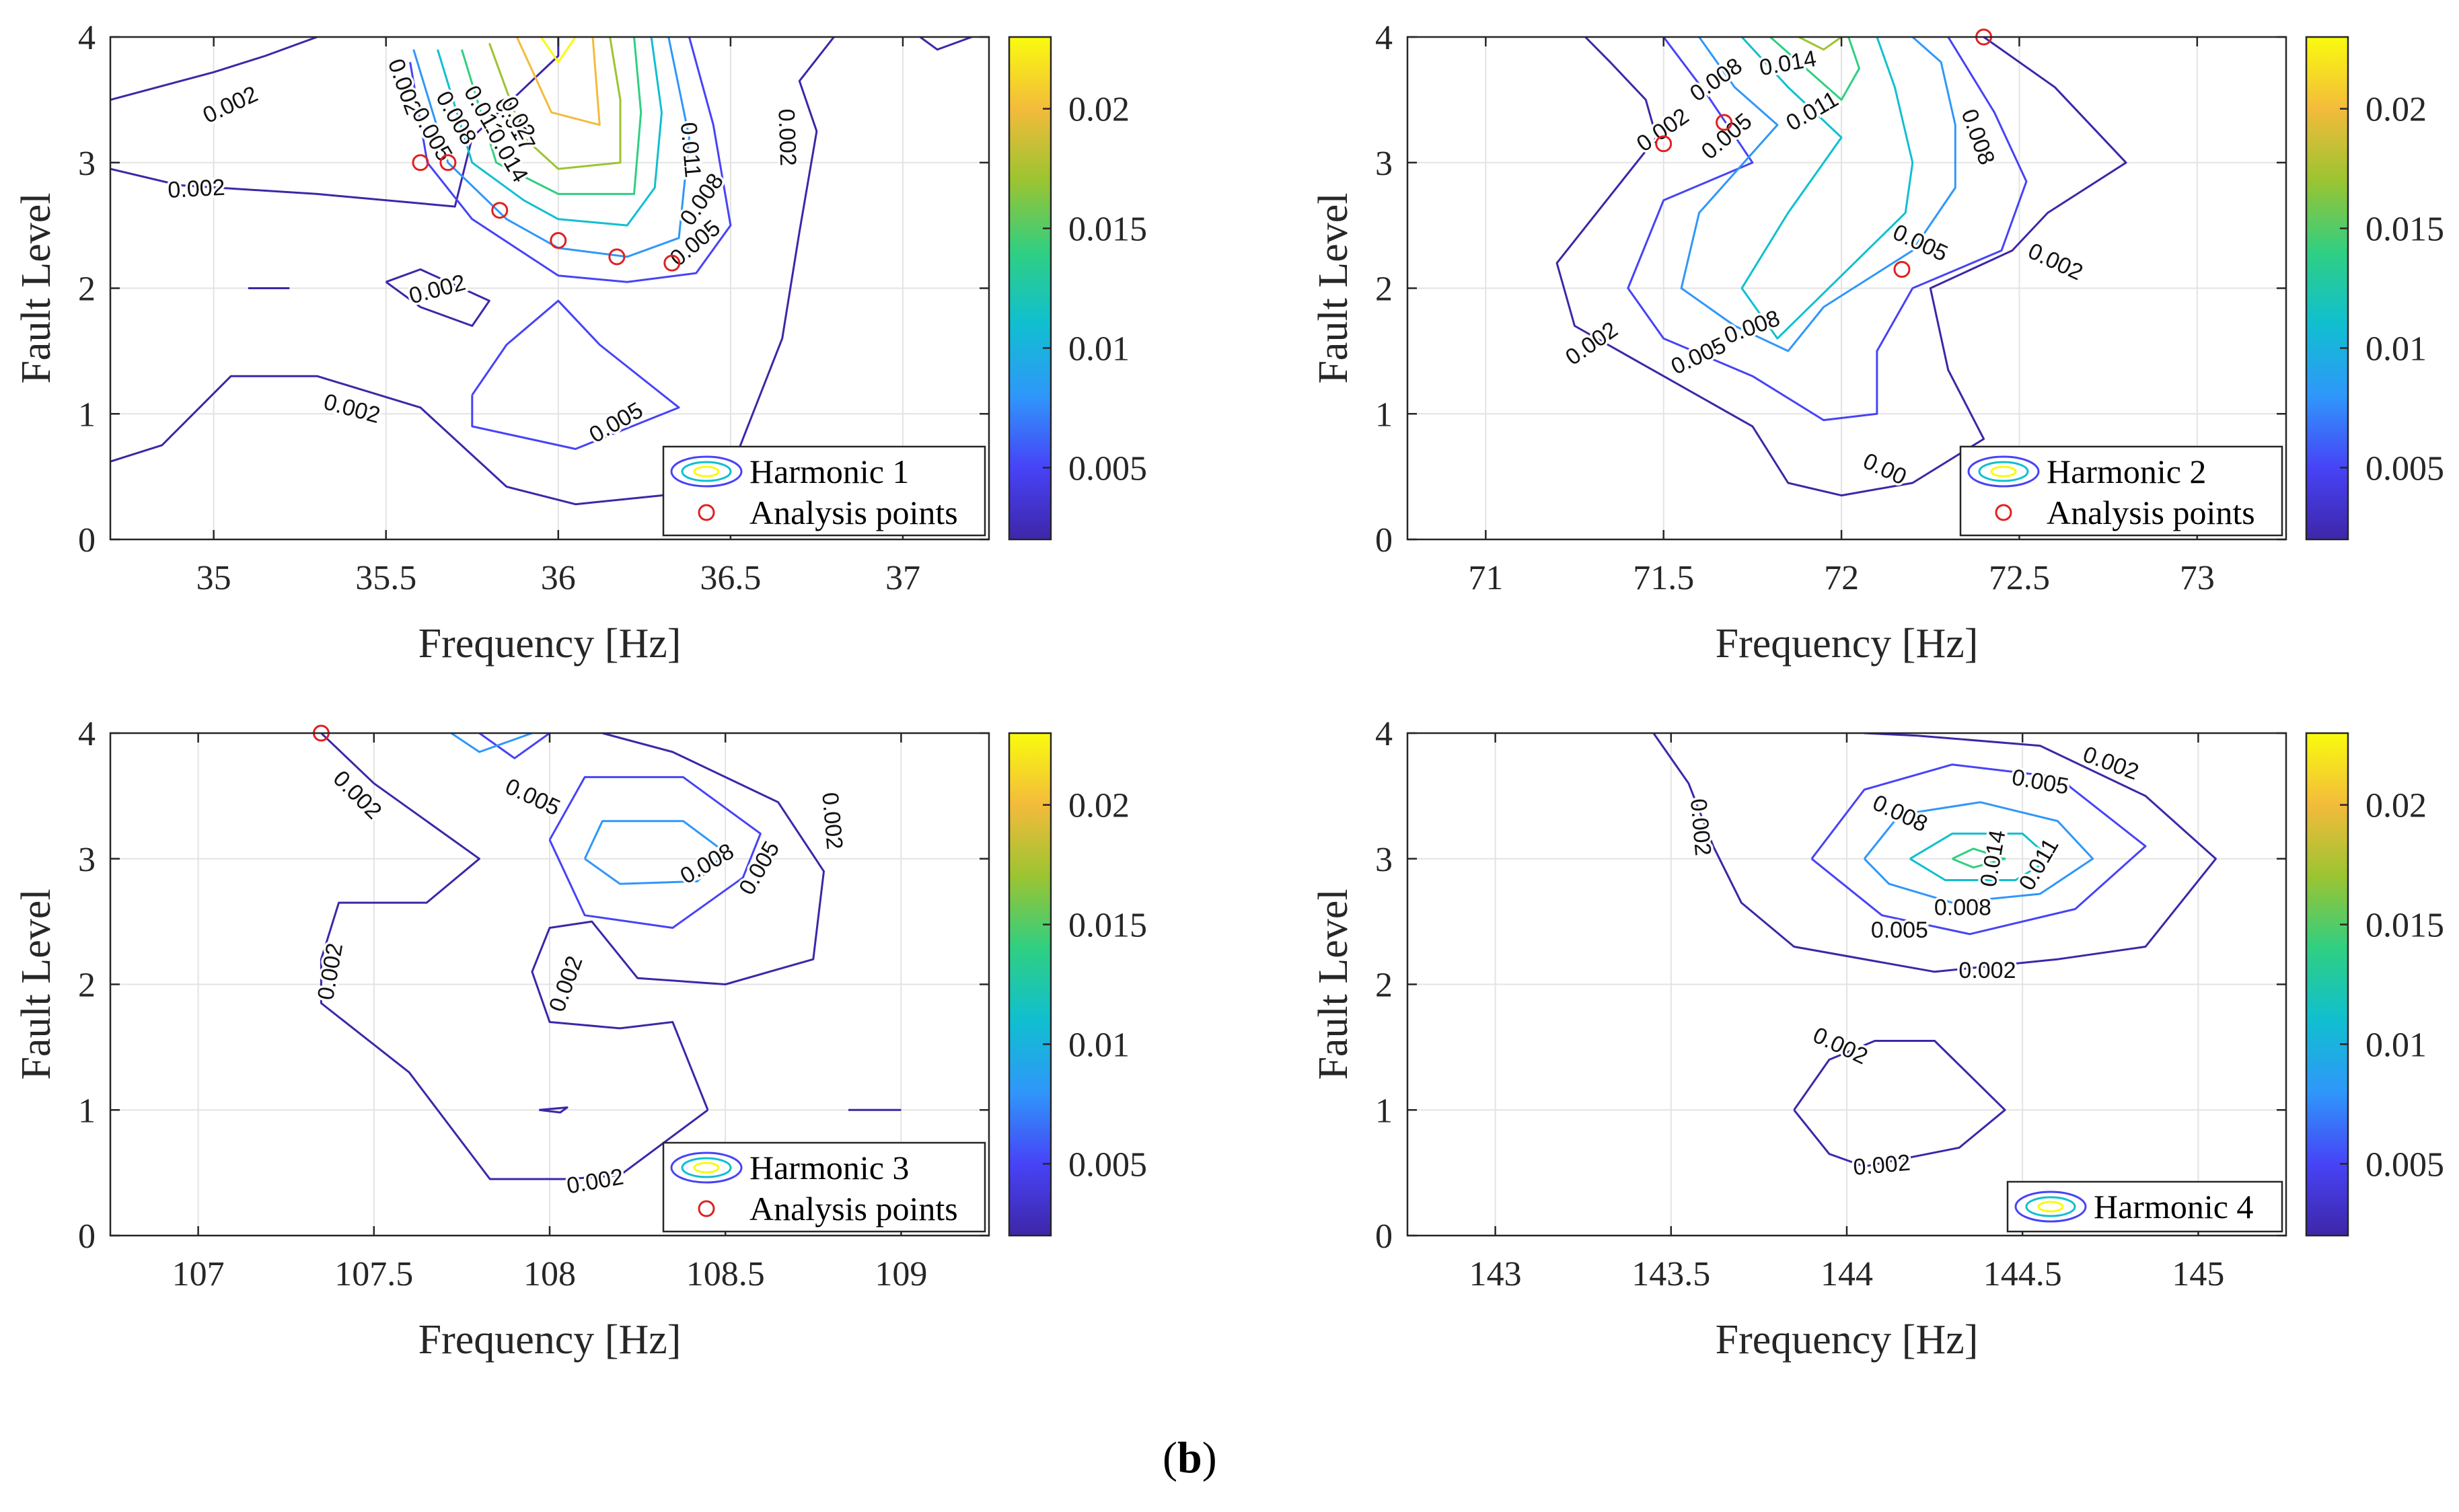 The image size is (2459, 1512). I want to click on legend-entry-analysis-points: Analysis points, so click(853, 512).